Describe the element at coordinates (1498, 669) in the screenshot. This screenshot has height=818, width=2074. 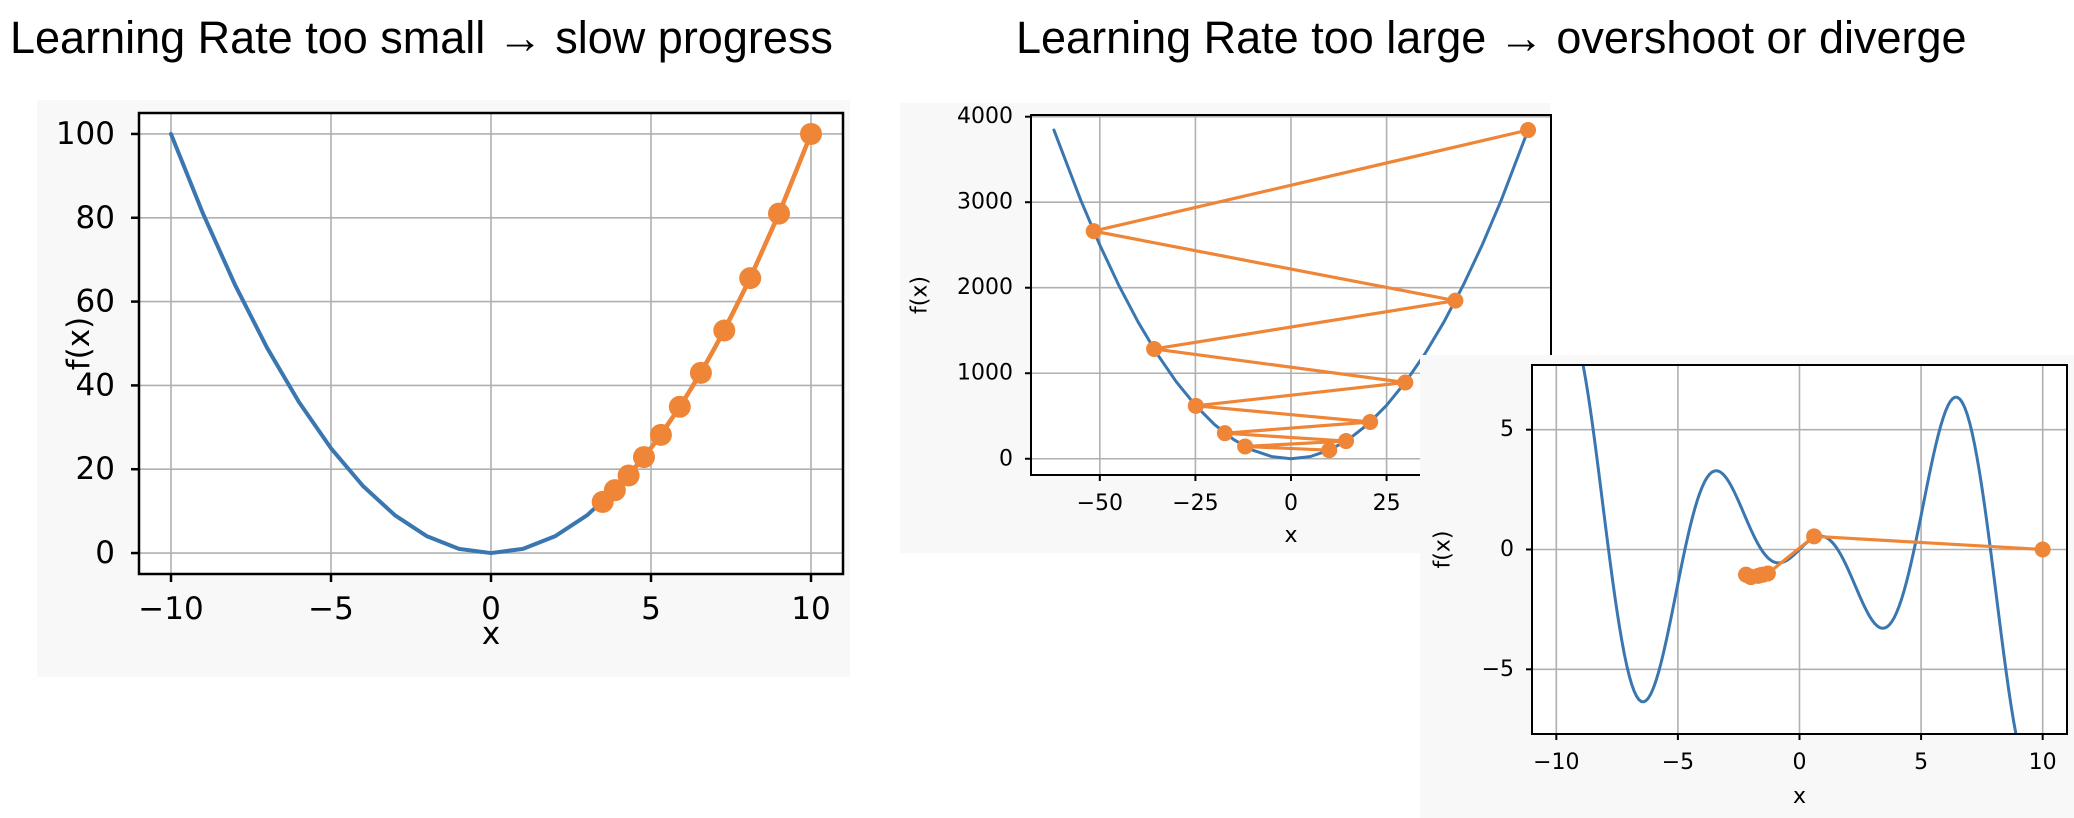
I see `y-tick-label: −5` at that location.